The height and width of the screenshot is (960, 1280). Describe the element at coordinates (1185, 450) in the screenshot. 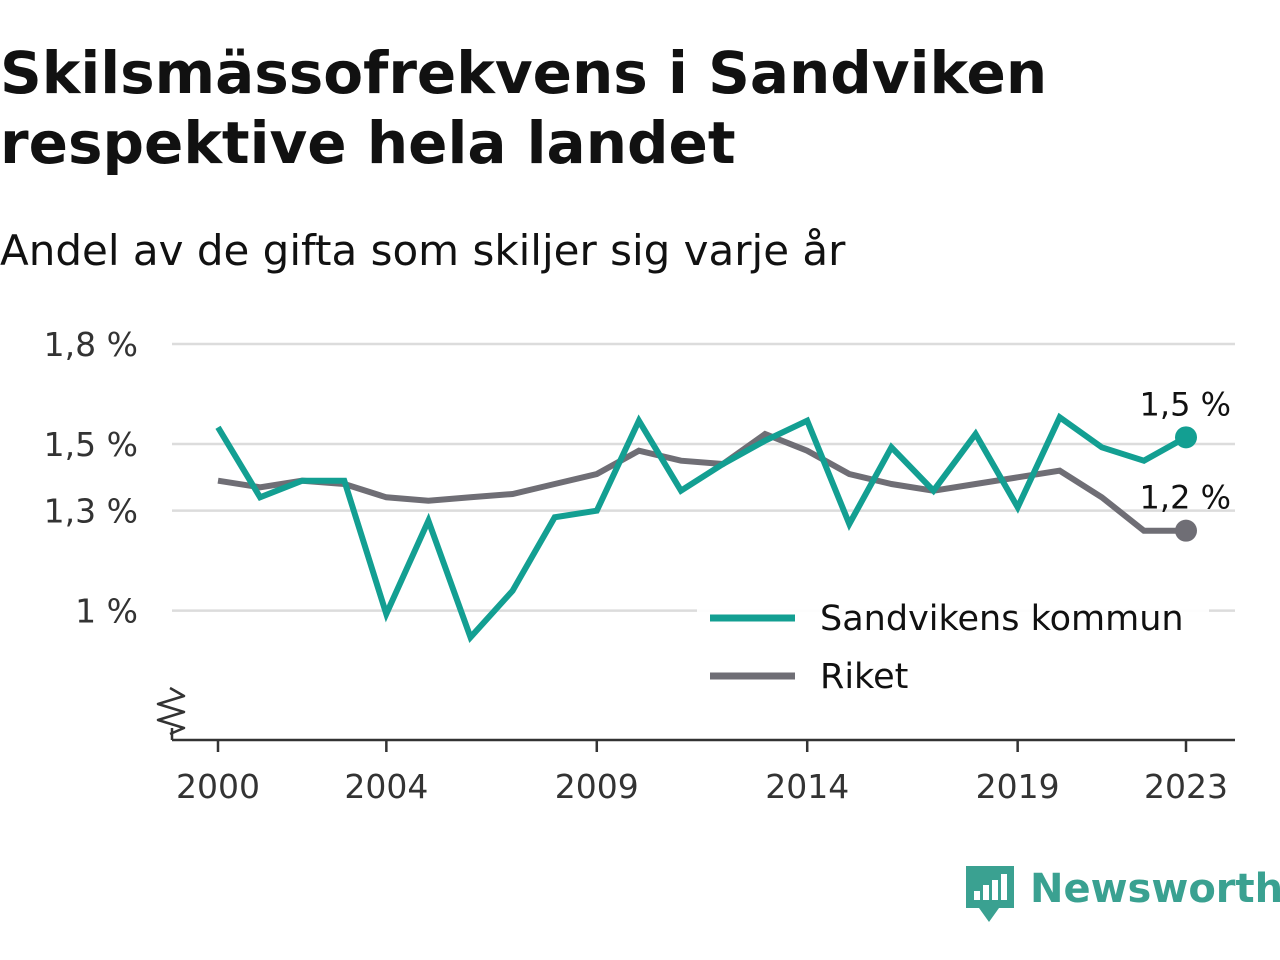

I see `end-labels: 1,2 % 1,5 %` at that location.